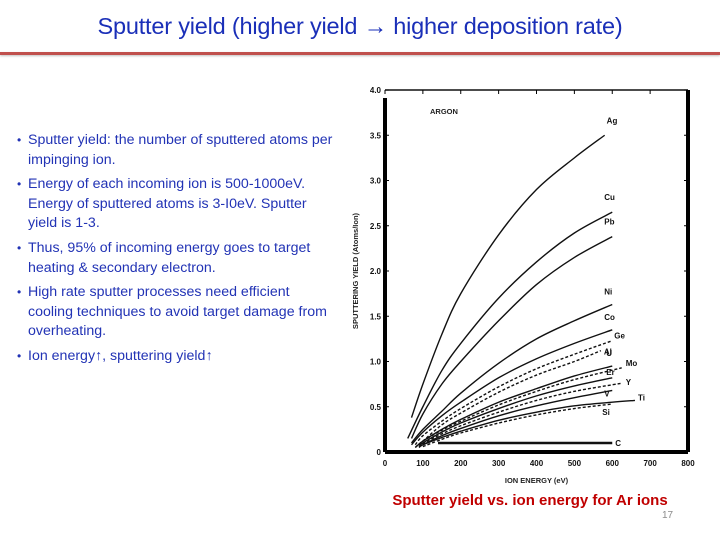 This screenshot has height=540, width=720. What do you see at coordinates (668, 515) in the screenshot?
I see `page-number: 17` at bounding box center [668, 515].